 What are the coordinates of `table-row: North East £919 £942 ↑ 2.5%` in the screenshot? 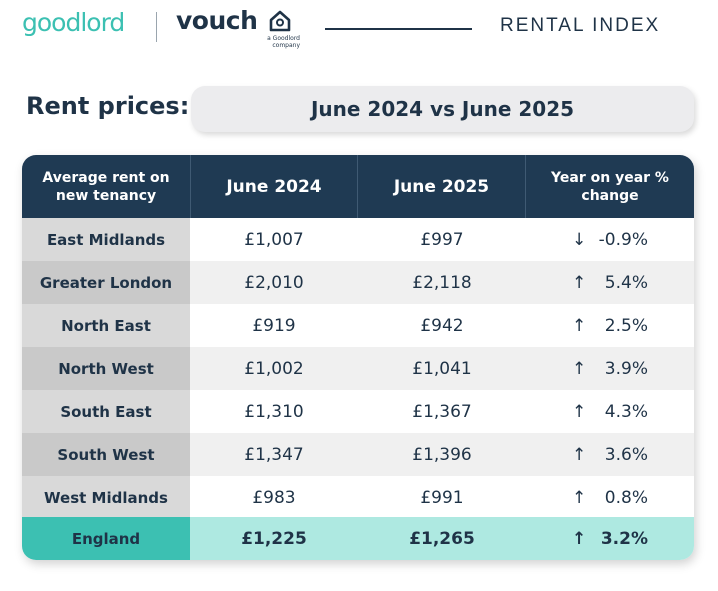 It's located at (358, 325).